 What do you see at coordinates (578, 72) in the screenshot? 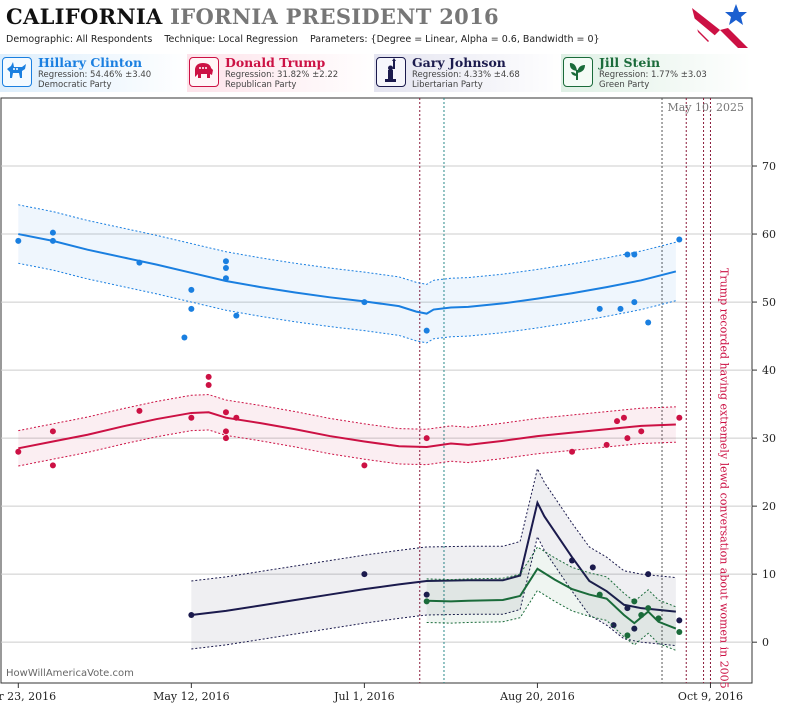
I see `leaf-icon` at bounding box center [578, 72].